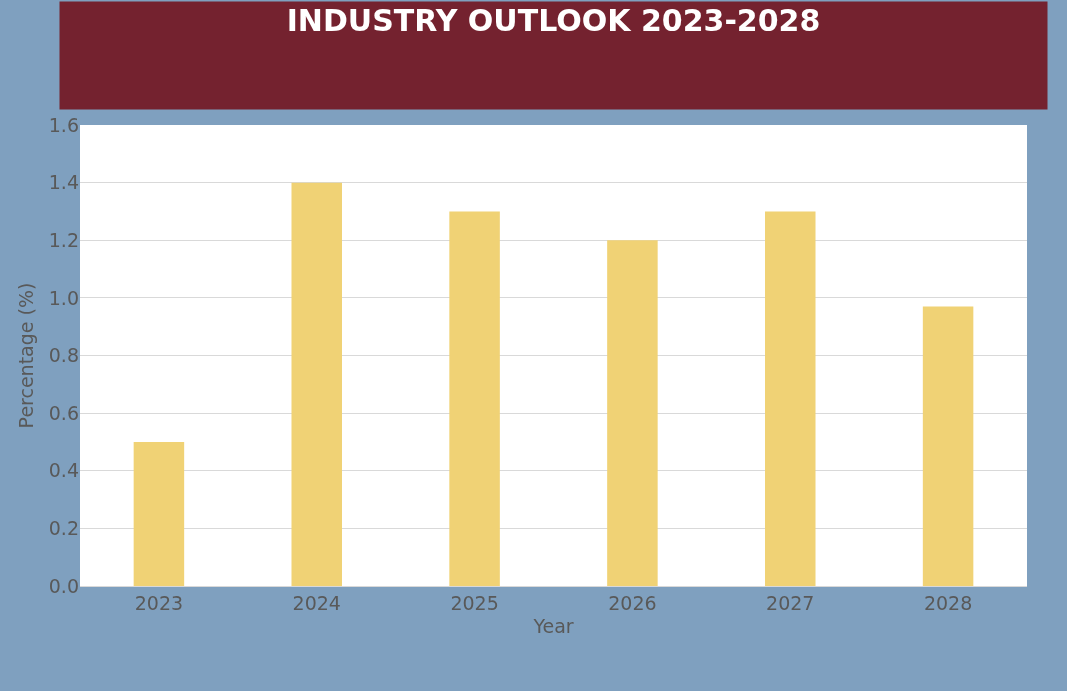  Describe the element at coordinates (63, 182) in the screenshot. I see `y-tick-label: 1.4` at that location.